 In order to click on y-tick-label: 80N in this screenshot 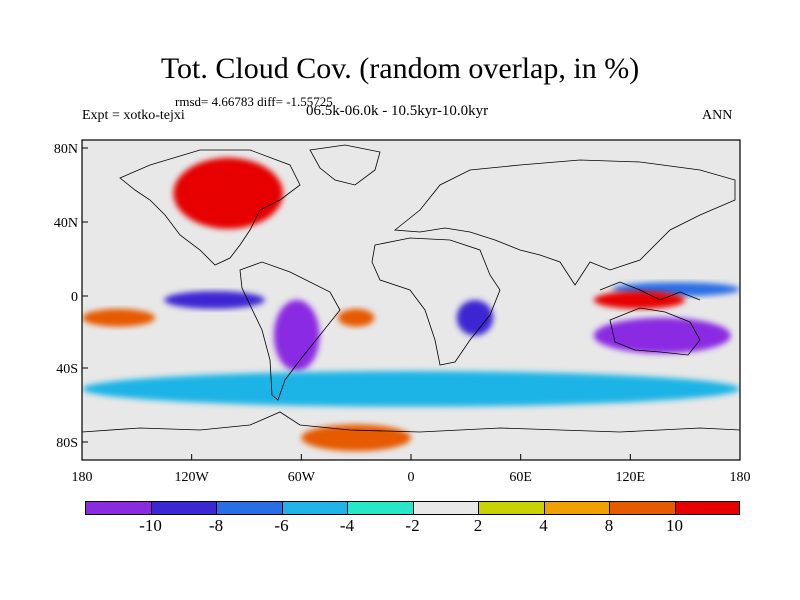, I will do `click(66, 149)`.